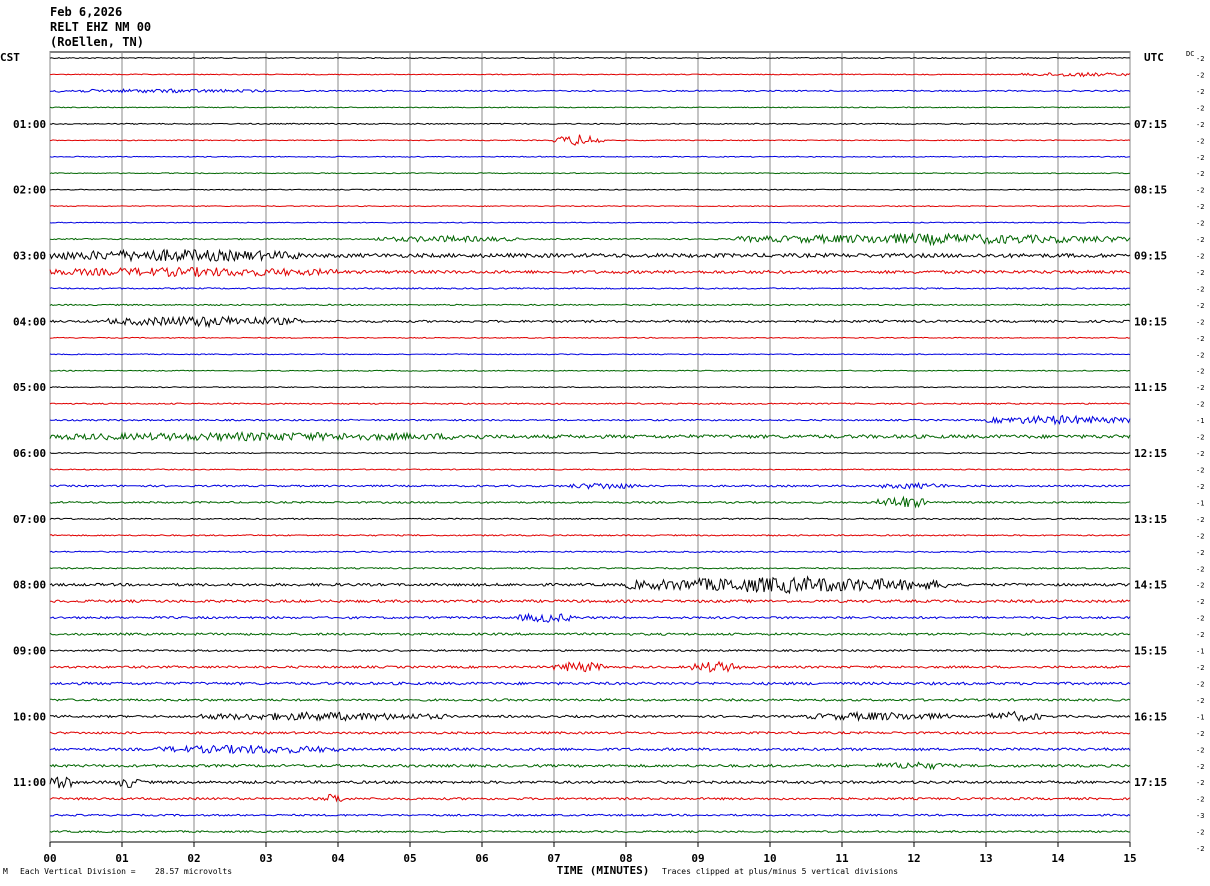 The height and width of the screenshot is (886, 1210). Describe the element at coordinates (86, 12) in the screenshot. I see `date-label: Feb 6,2026` at that location.